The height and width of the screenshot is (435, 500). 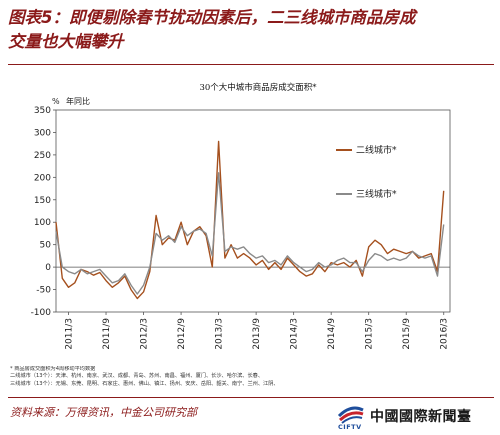 I want to click on x-tick-label: 2012/3, so click(x=145, y=334).